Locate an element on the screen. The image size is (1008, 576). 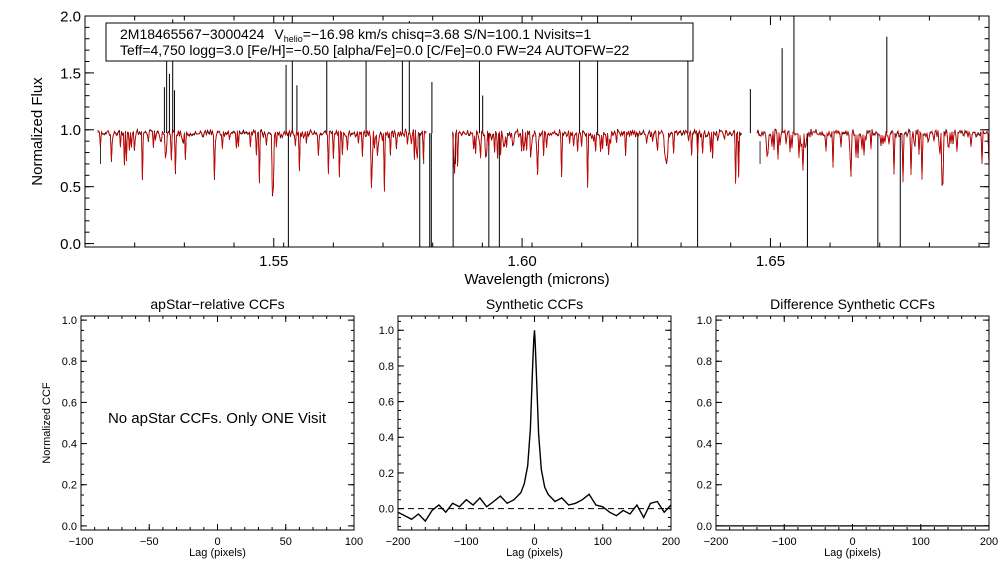
synthetic-ccf-ytick-label: 0.8 is located at coordinates (386, 367).